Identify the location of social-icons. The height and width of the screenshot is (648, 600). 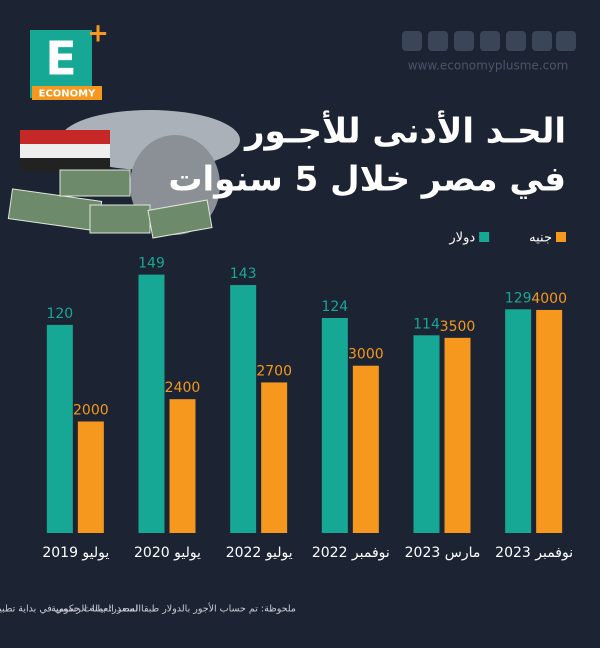
(489, 41).